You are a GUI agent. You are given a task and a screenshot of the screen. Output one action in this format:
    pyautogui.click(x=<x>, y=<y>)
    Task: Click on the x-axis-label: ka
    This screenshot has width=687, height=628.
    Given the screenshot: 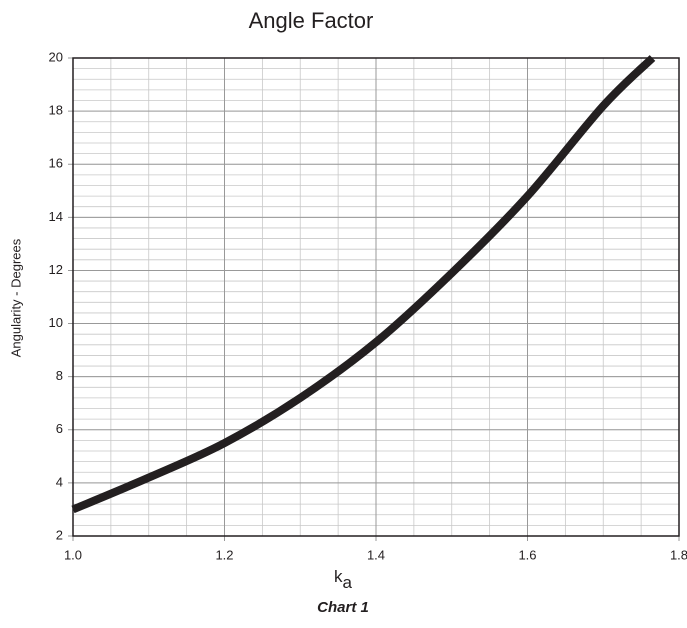 What is the action you would take?
    pyautogui.click(x=343, y=579)
    